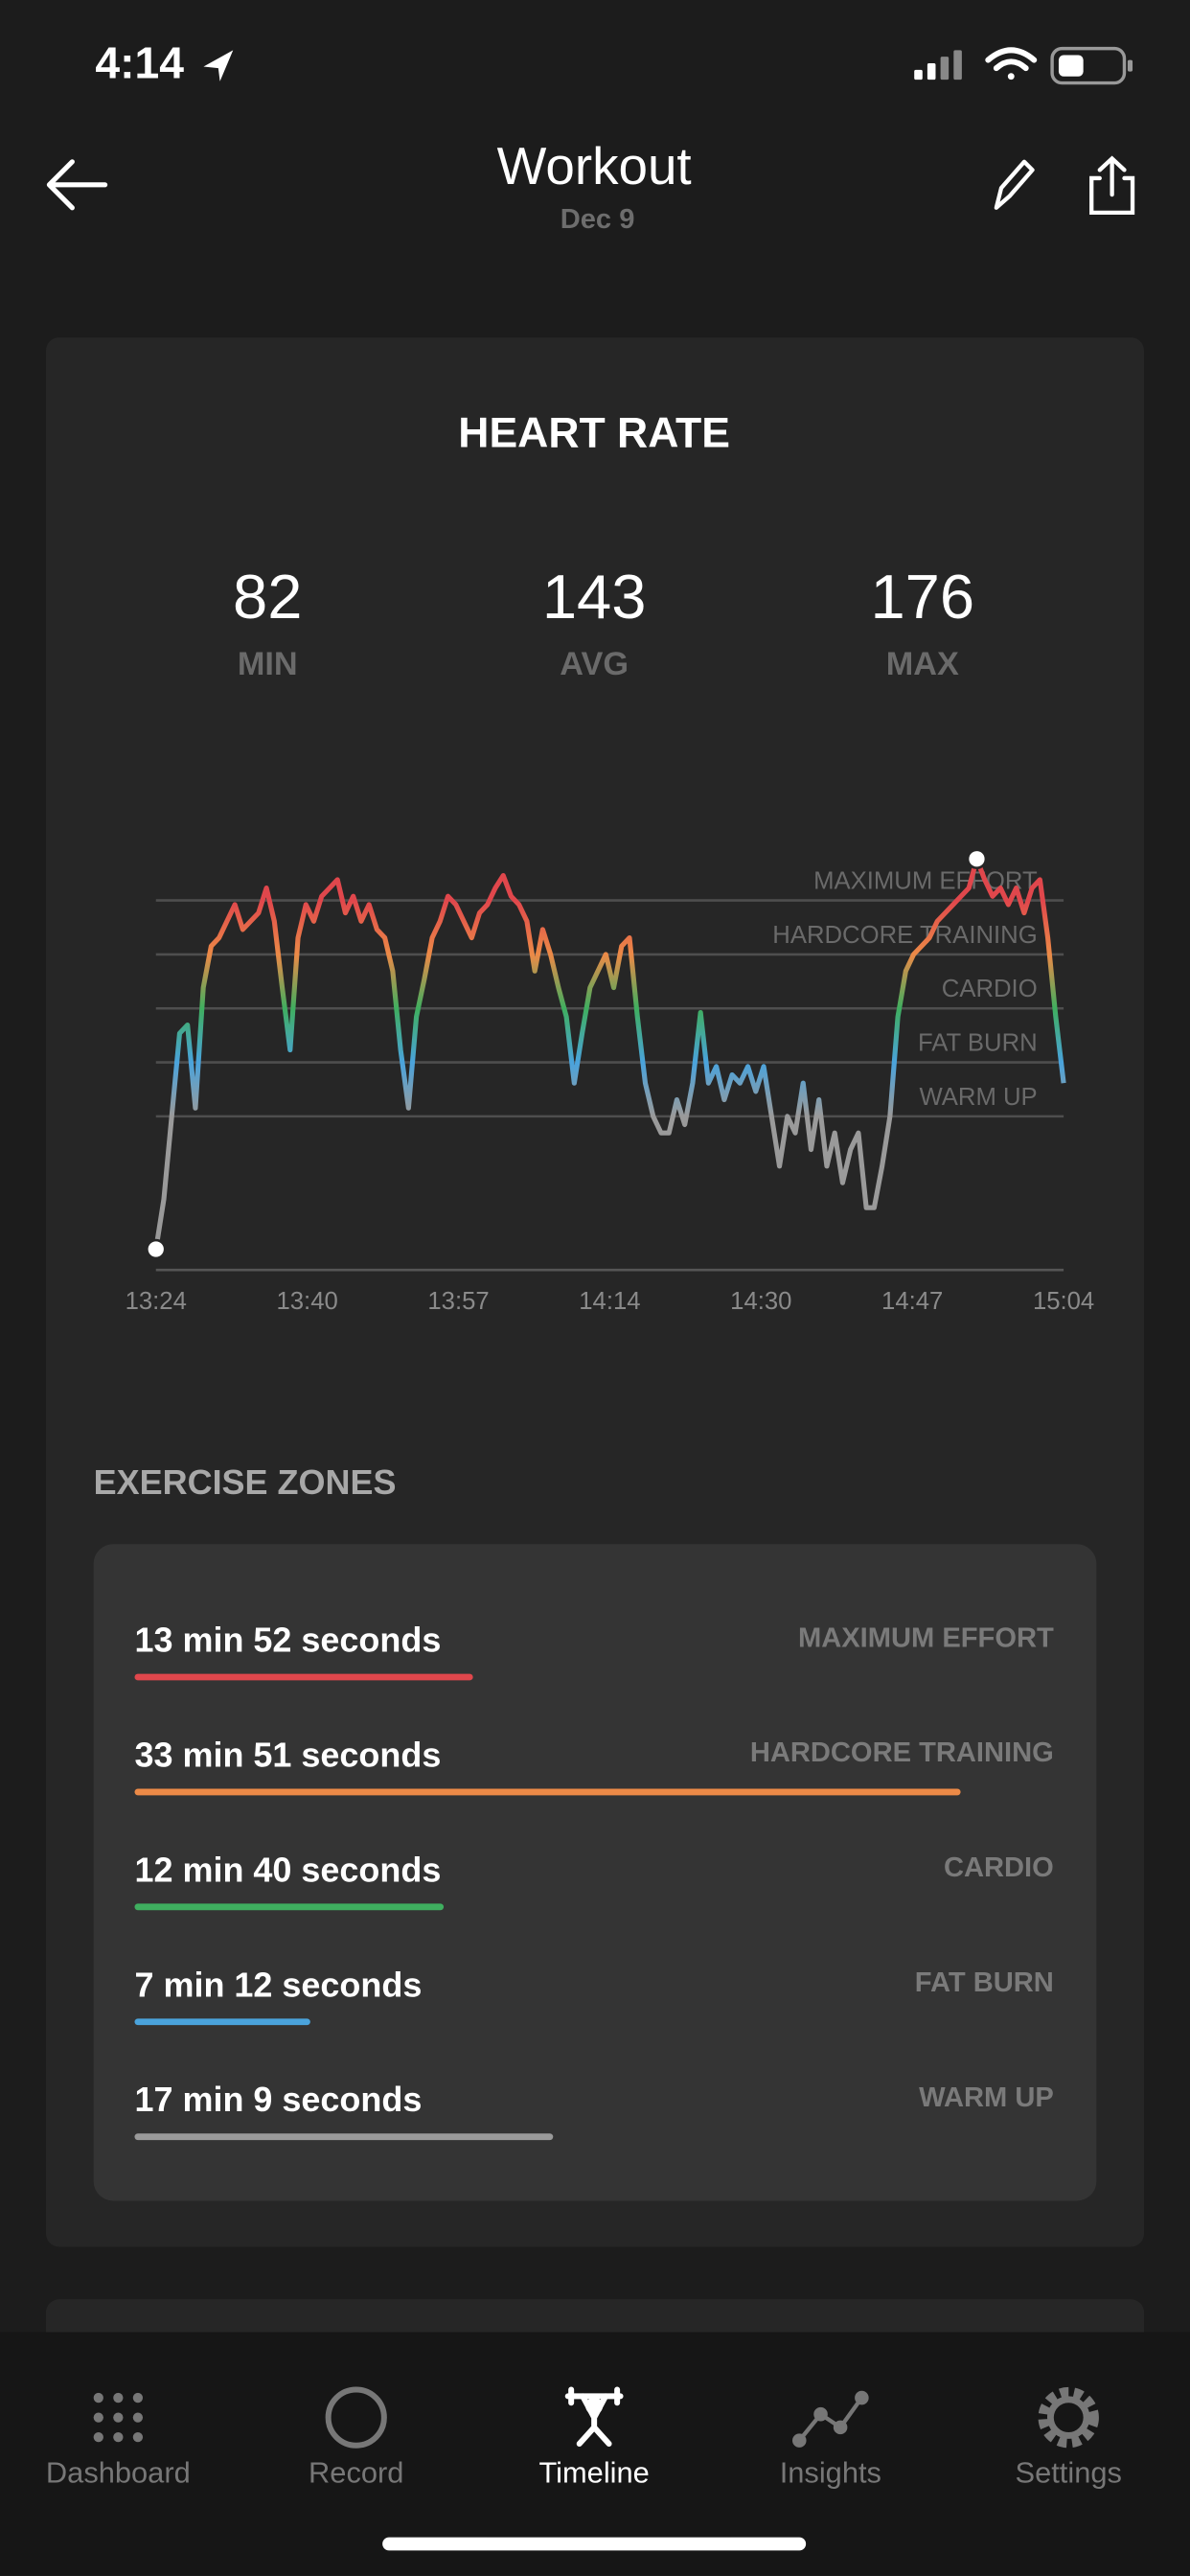  I want to click on share-button, so click(1112, 185).